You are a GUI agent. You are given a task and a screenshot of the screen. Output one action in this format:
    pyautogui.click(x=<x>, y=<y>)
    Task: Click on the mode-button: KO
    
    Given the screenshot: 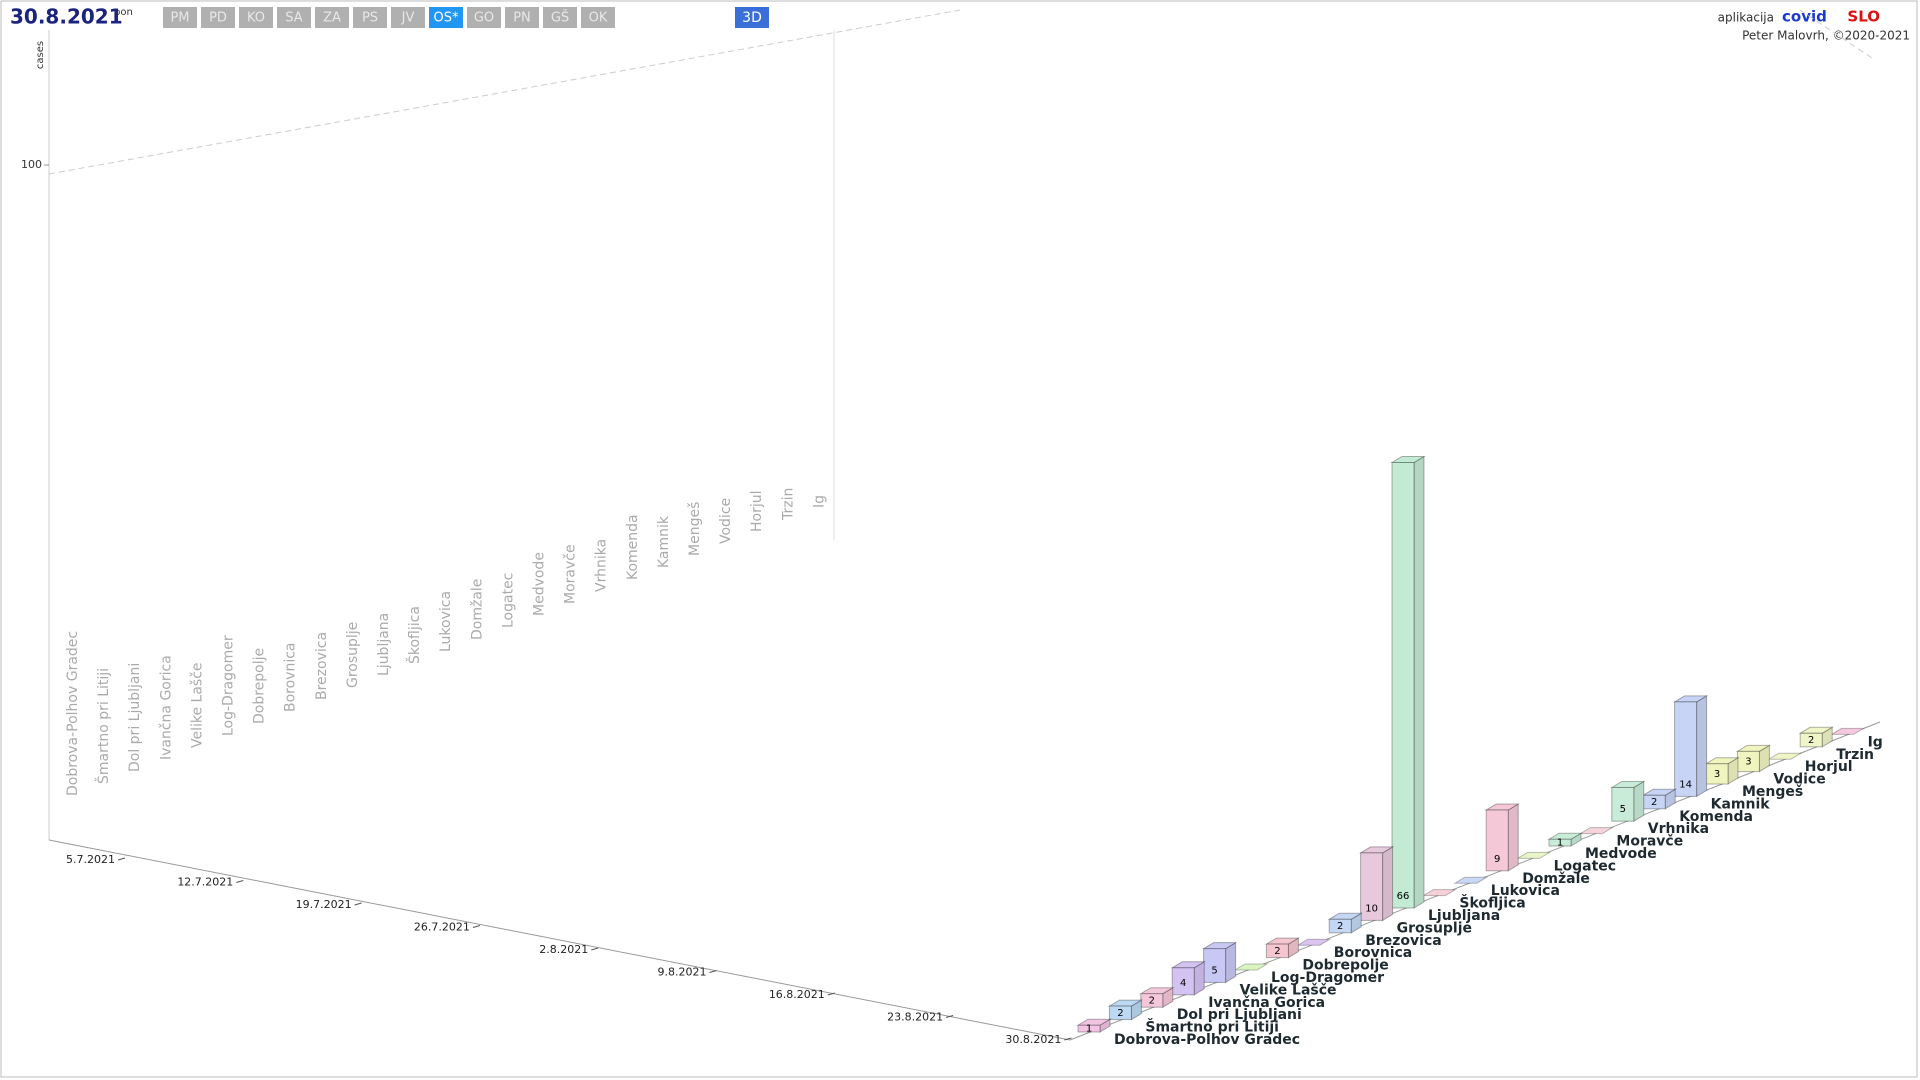 What is the action you would take?
    pyautogui.click(x=256, y=17)
    